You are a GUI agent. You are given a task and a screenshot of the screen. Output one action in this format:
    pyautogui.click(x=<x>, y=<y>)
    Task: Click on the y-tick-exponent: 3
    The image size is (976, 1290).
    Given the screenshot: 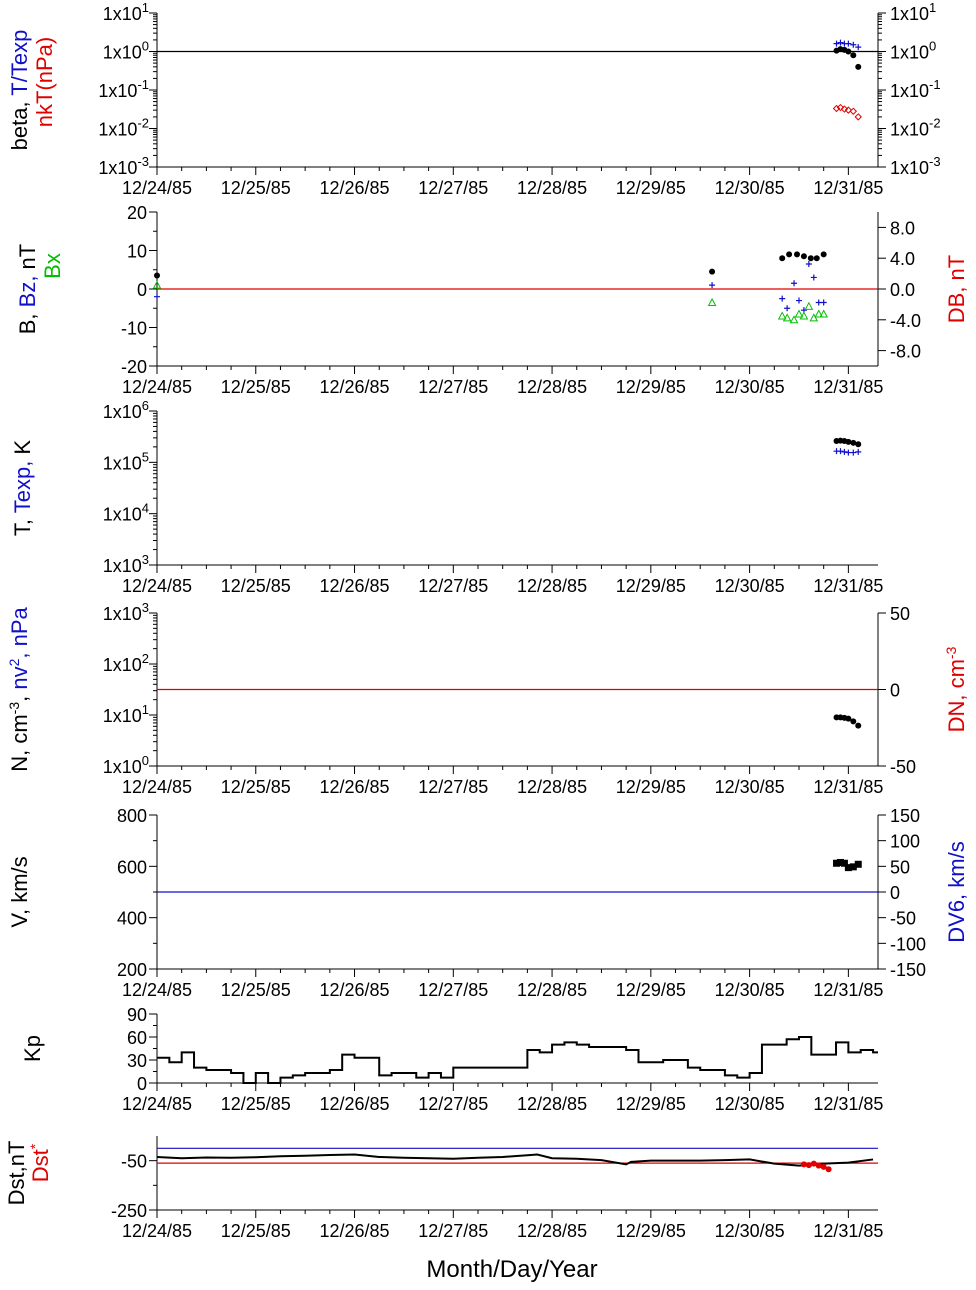 What is the action you would take?
    pyautogui.click(x=145, y=607)
    